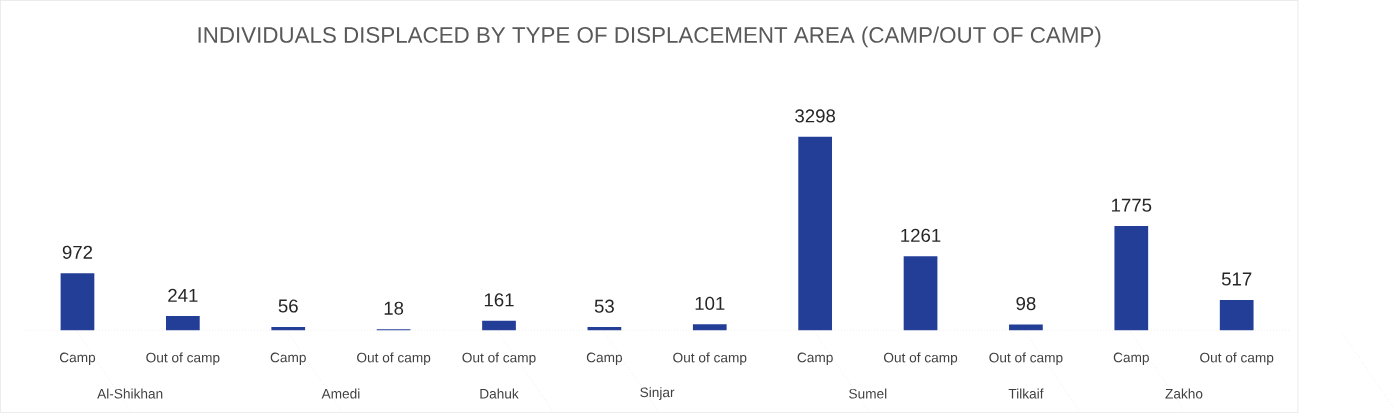 The width and height of the screenshot is (1395, 413). Describe the element at coordinates (649, 37) in the screenshot. I see `chart-title: INDIVIDUALS DISPLACED BY TYPE OF DISPLACEMENT AREA (CAMP/OUT OF CAMP)` at that location.